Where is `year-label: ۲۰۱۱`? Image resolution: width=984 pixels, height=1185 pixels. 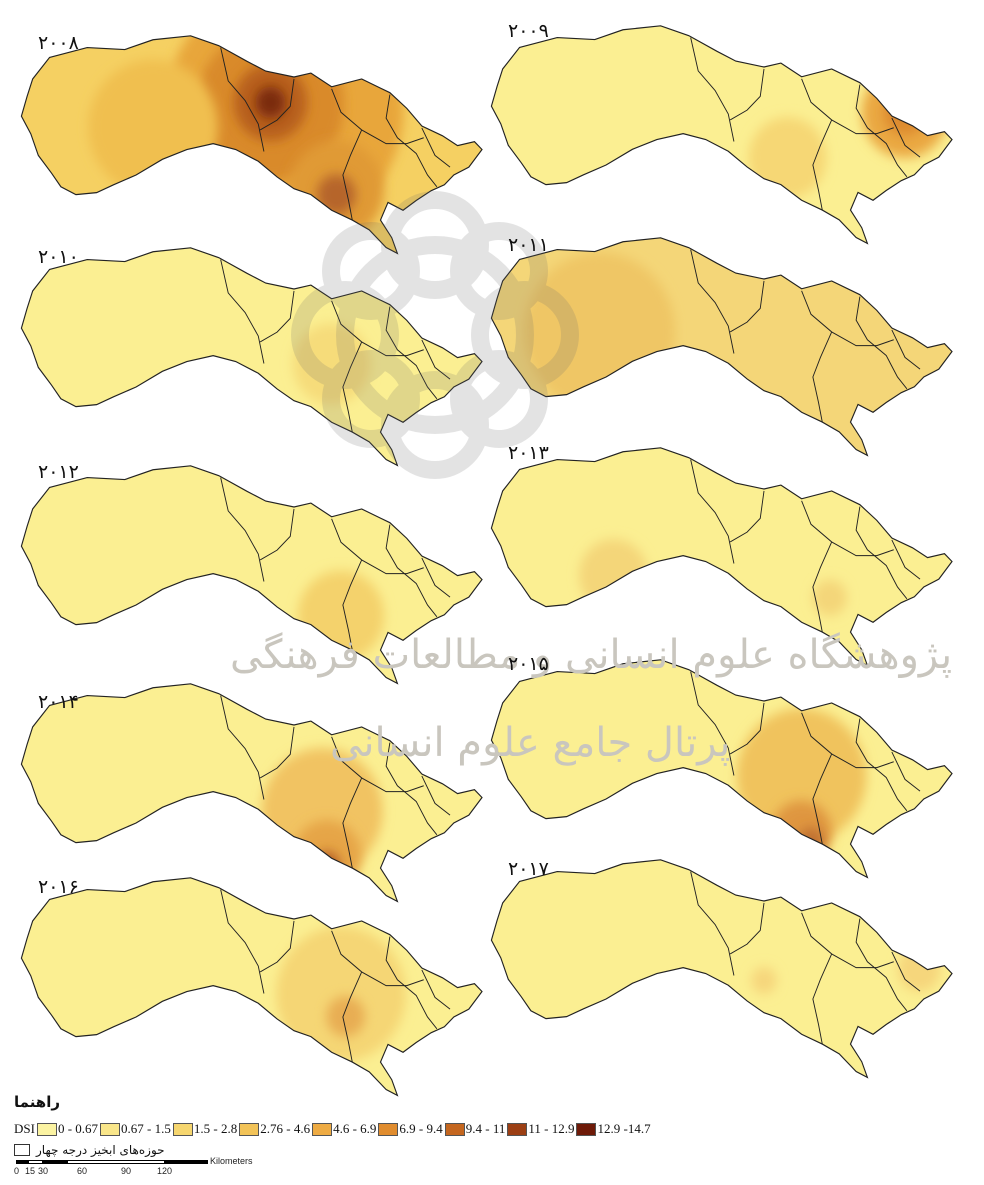 year-label: ۲۰۱۱ is located at coordinates (528, 245).